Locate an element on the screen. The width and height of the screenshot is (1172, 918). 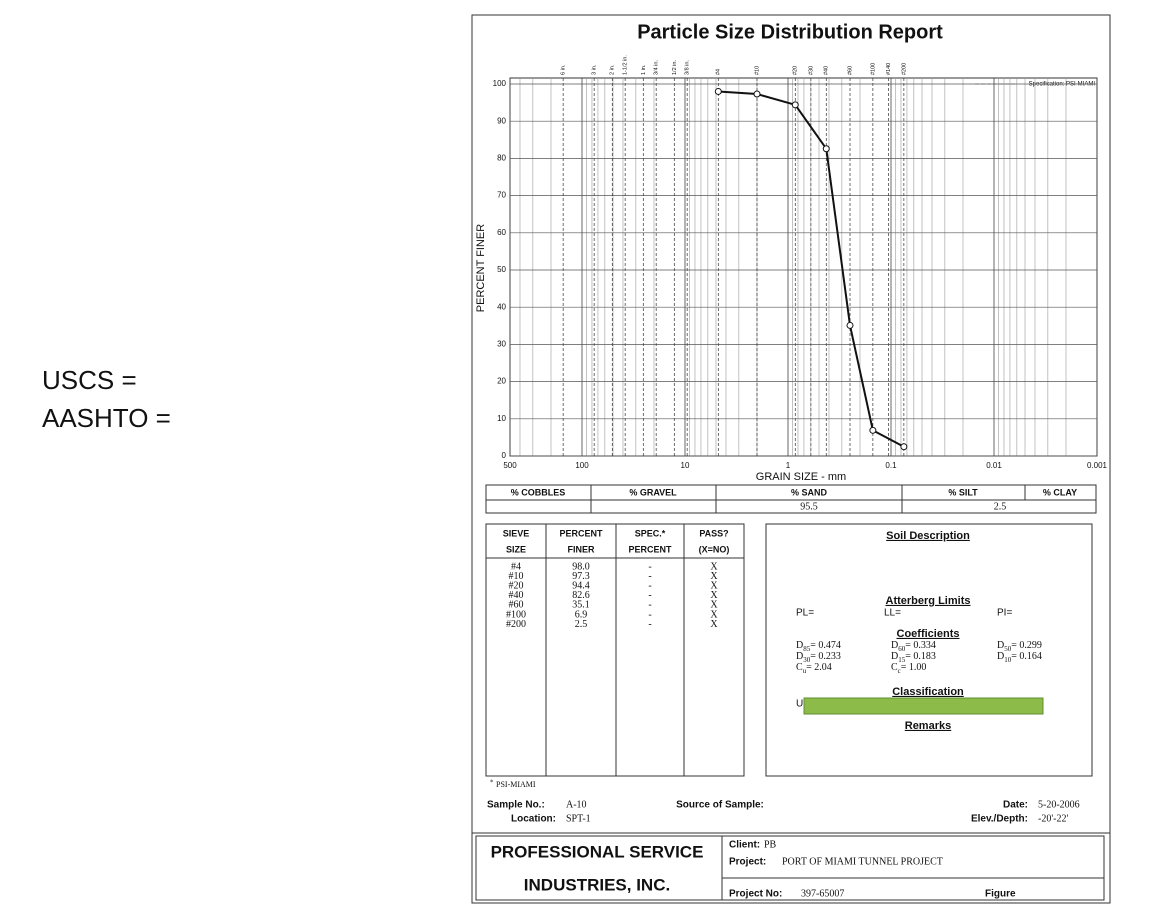
cell: #60 is located at coordinates (516, 605).